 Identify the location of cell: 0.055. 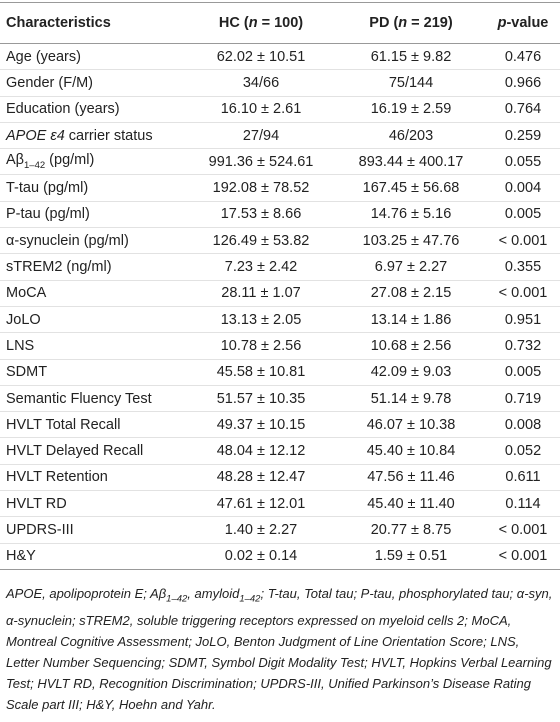
(523, 162).